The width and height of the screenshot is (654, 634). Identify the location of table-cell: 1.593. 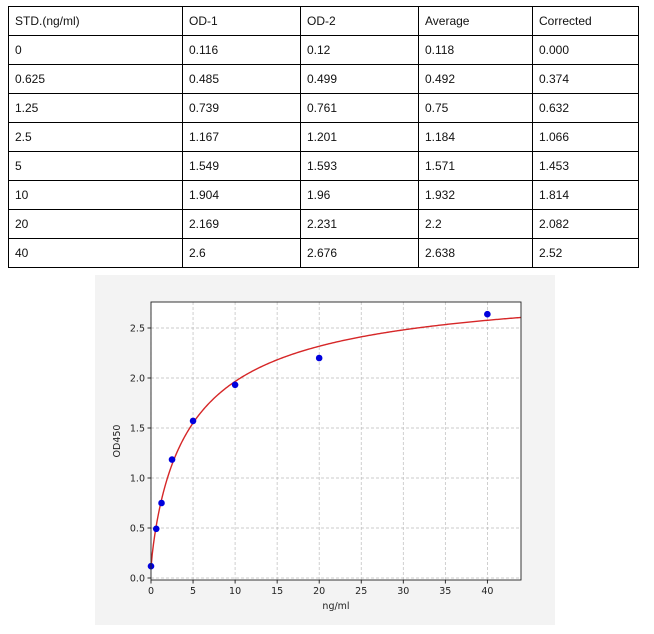
(359, 166).